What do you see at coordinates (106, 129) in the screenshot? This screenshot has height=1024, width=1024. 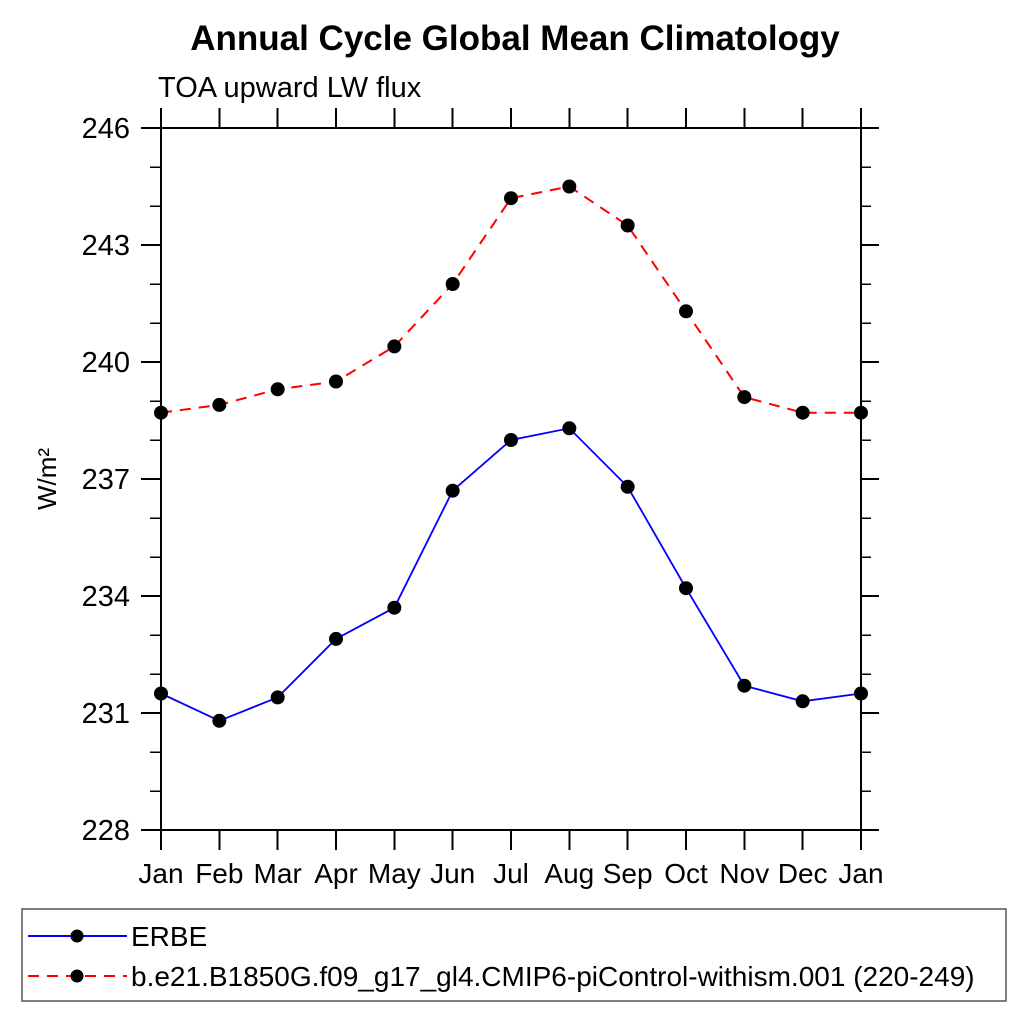 I see `y-tick-label: 246` at bounding box center [106, 129].